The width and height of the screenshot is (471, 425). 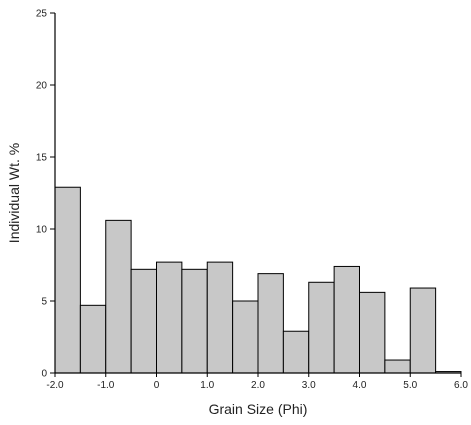 I want to click on x-tick-label: 1.0, so click(x=207, y=385).